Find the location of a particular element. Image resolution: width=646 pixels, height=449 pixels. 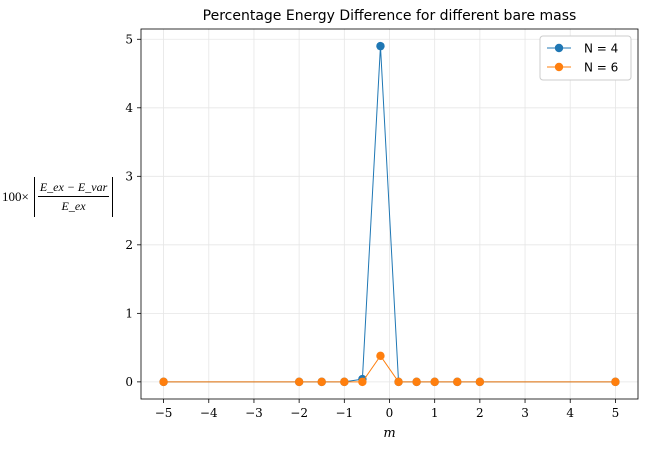

y-tick-label: 1 is located at coordinates (129, 313).